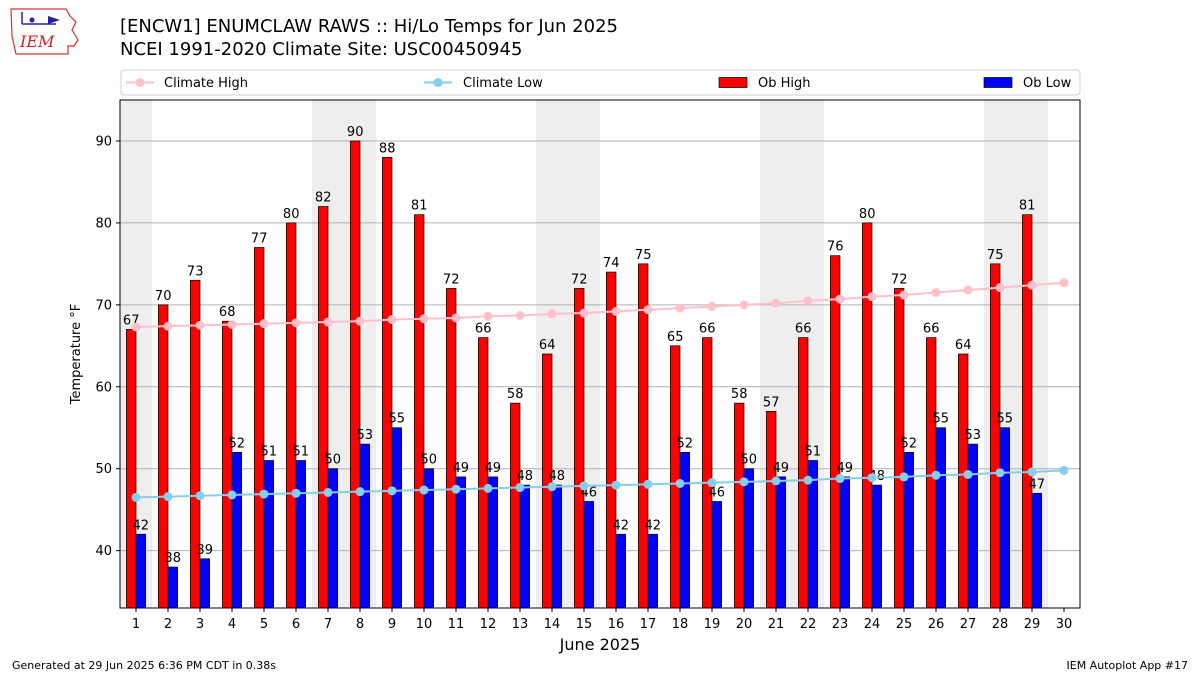  What do you see at coordinates (103, 387) in the screenshot?
I see `y-tick-label: 60` at bounding box center [103, 387].